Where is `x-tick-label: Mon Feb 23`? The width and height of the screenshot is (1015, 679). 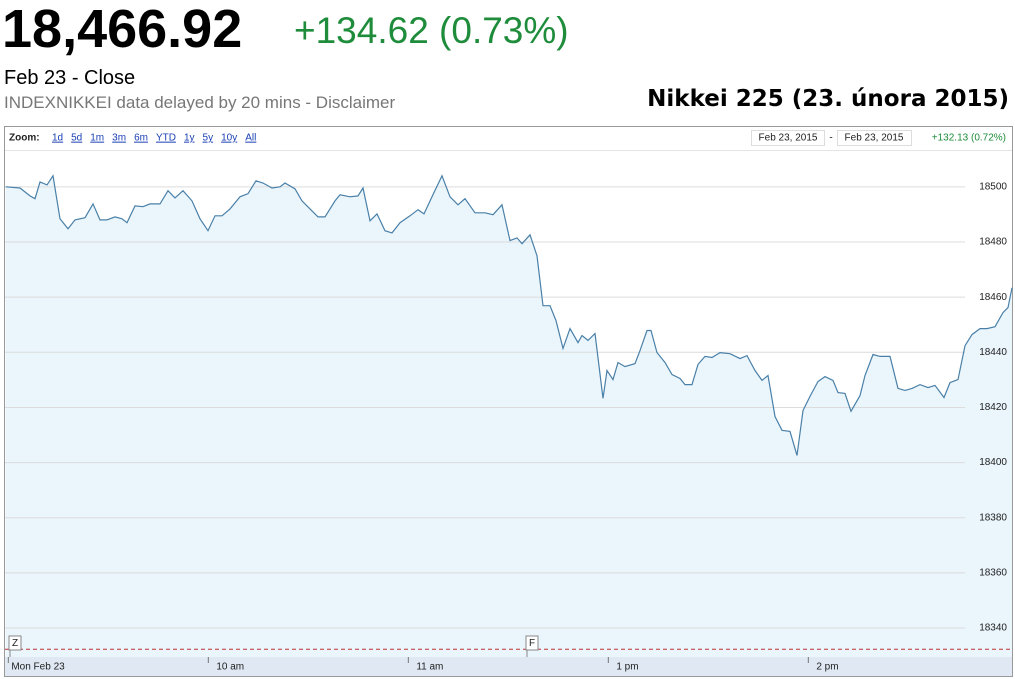
x-tick-label: Mon Feb 23 is located at coordinates (38, 667).